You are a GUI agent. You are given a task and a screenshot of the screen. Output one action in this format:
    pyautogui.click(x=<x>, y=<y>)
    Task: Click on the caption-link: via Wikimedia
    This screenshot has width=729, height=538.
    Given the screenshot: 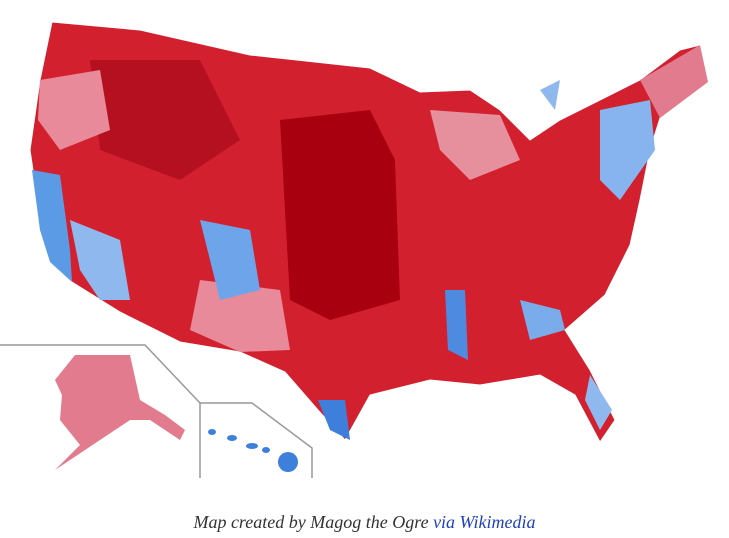 What is the action you would take?
    pyautogui.click(x=484, y=522)
    